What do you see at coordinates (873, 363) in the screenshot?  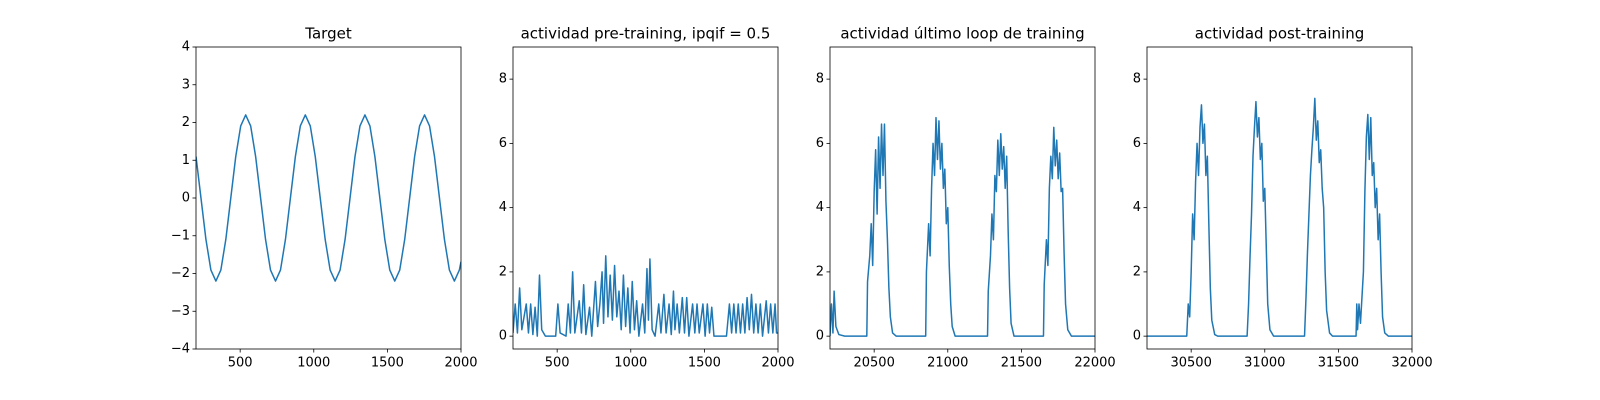 I see `x-tick-label: 20500` at bounding box center [873, 363].